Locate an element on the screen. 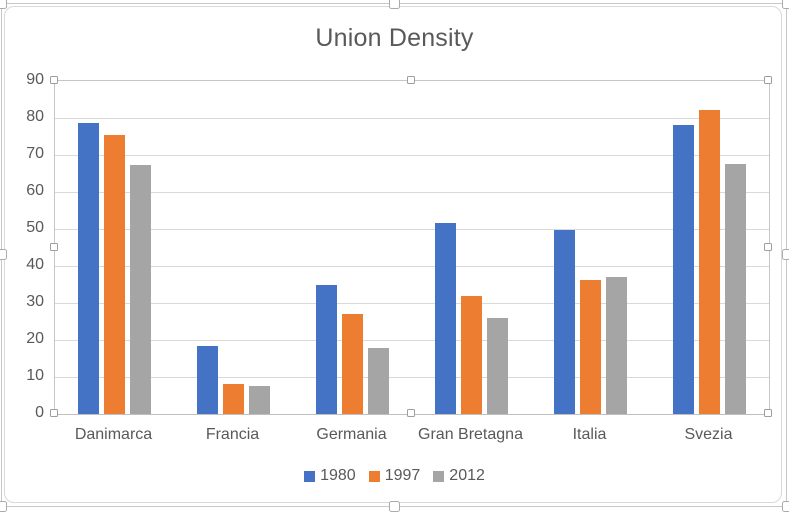 The height and width of the screenshot is (513, 789). plot-selection-handle-sw is located at coordinates (54, 413).